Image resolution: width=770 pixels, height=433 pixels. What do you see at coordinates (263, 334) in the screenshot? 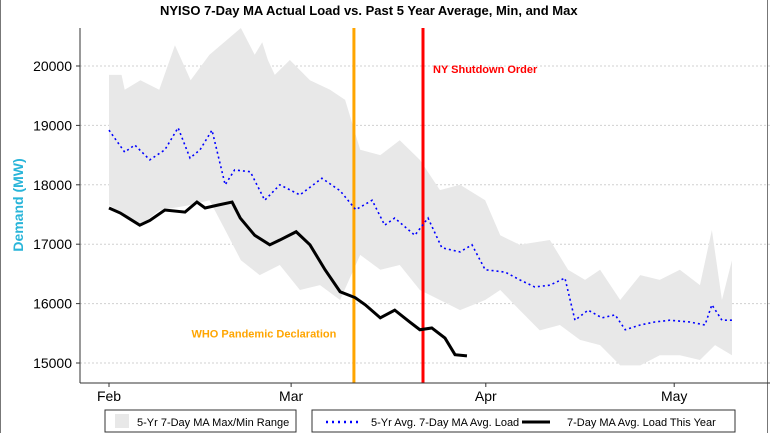
I see `annotation-label: WHO Pandemic Declaration` at bounding box center [263, 334].